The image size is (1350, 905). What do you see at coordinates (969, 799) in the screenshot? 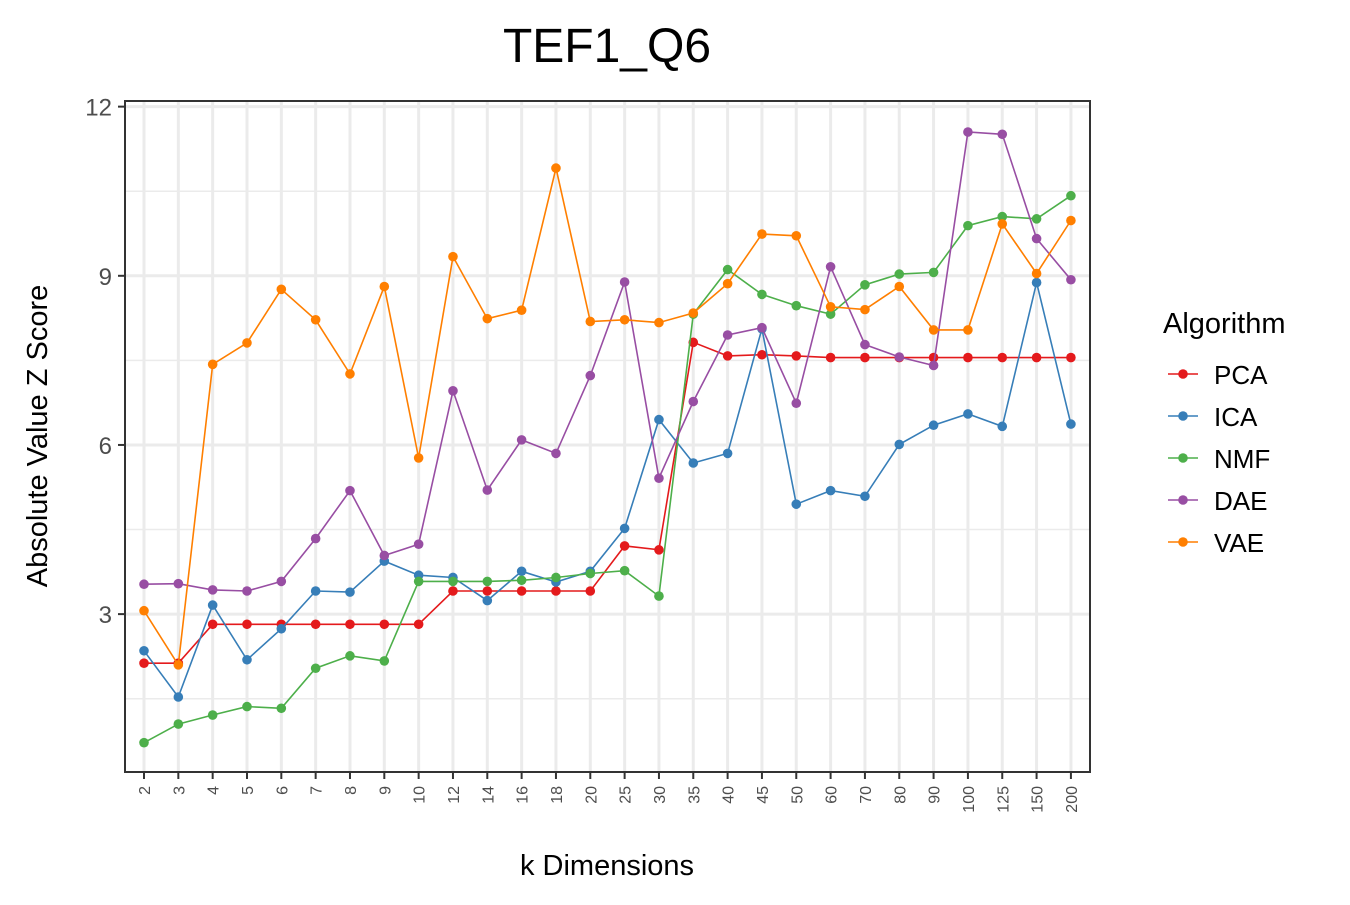
I see `x-tick-label: 100` at bounding box center [969, 799].